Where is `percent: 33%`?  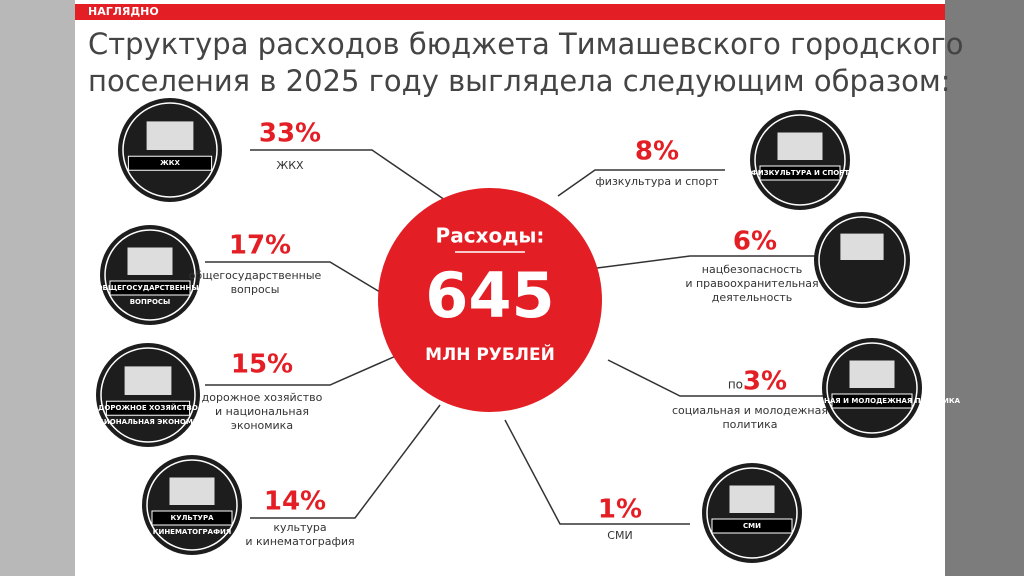
percent: 33% is located at coordinates (290, 134).